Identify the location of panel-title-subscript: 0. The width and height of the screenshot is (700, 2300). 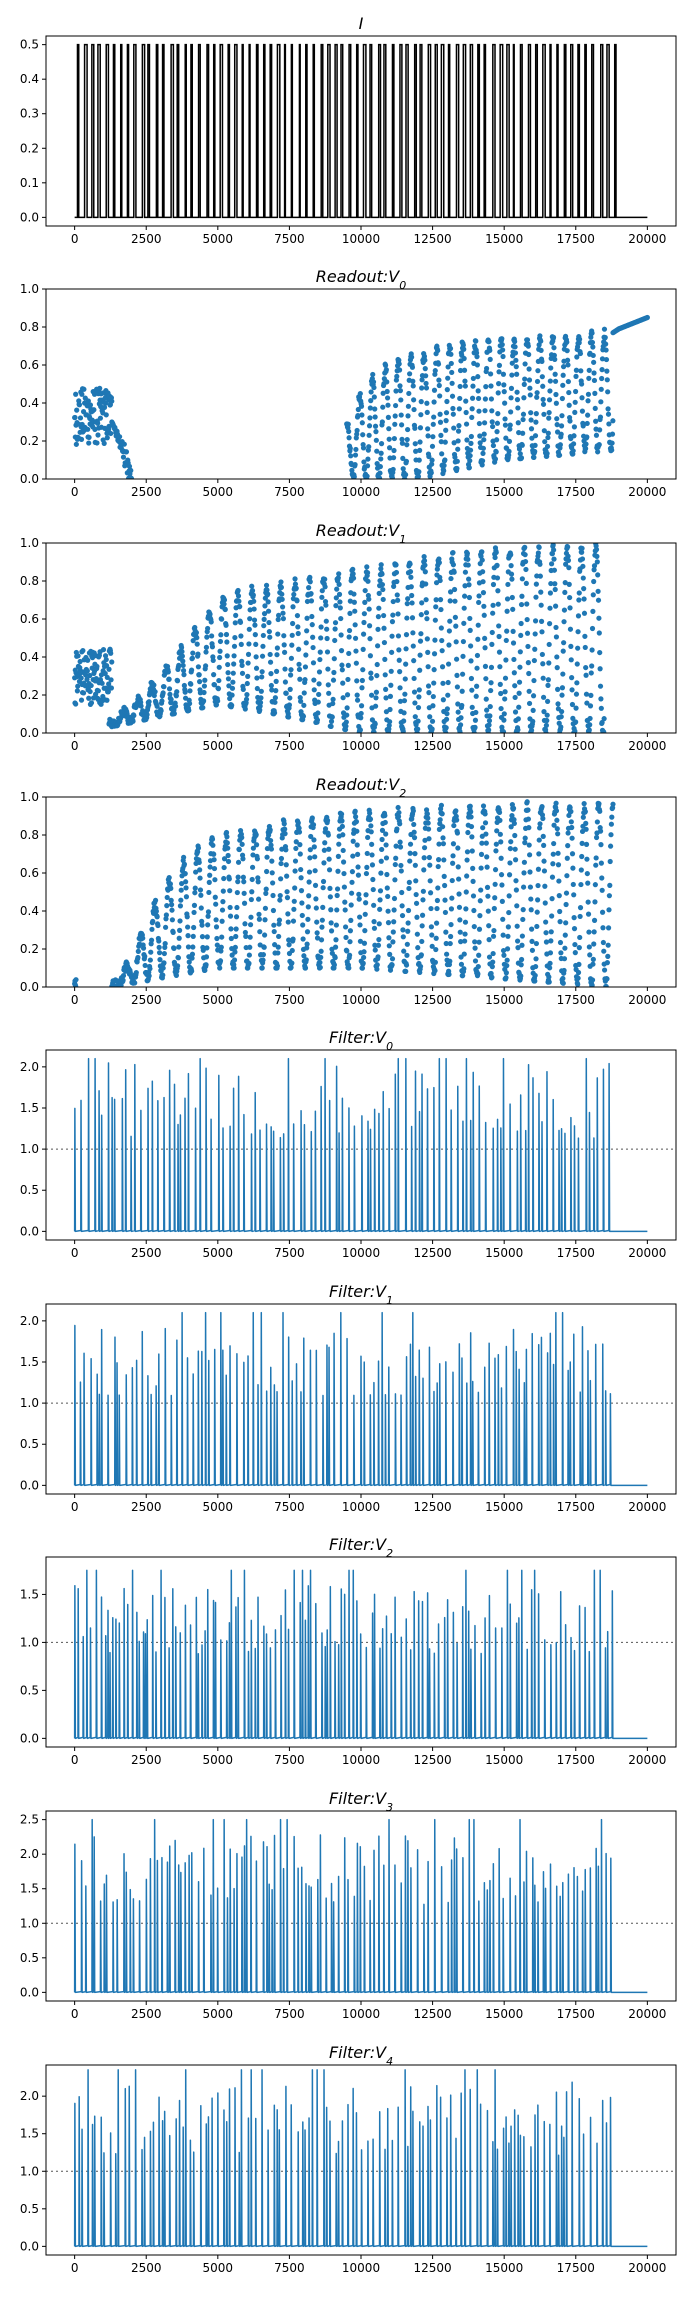
(402, 285).